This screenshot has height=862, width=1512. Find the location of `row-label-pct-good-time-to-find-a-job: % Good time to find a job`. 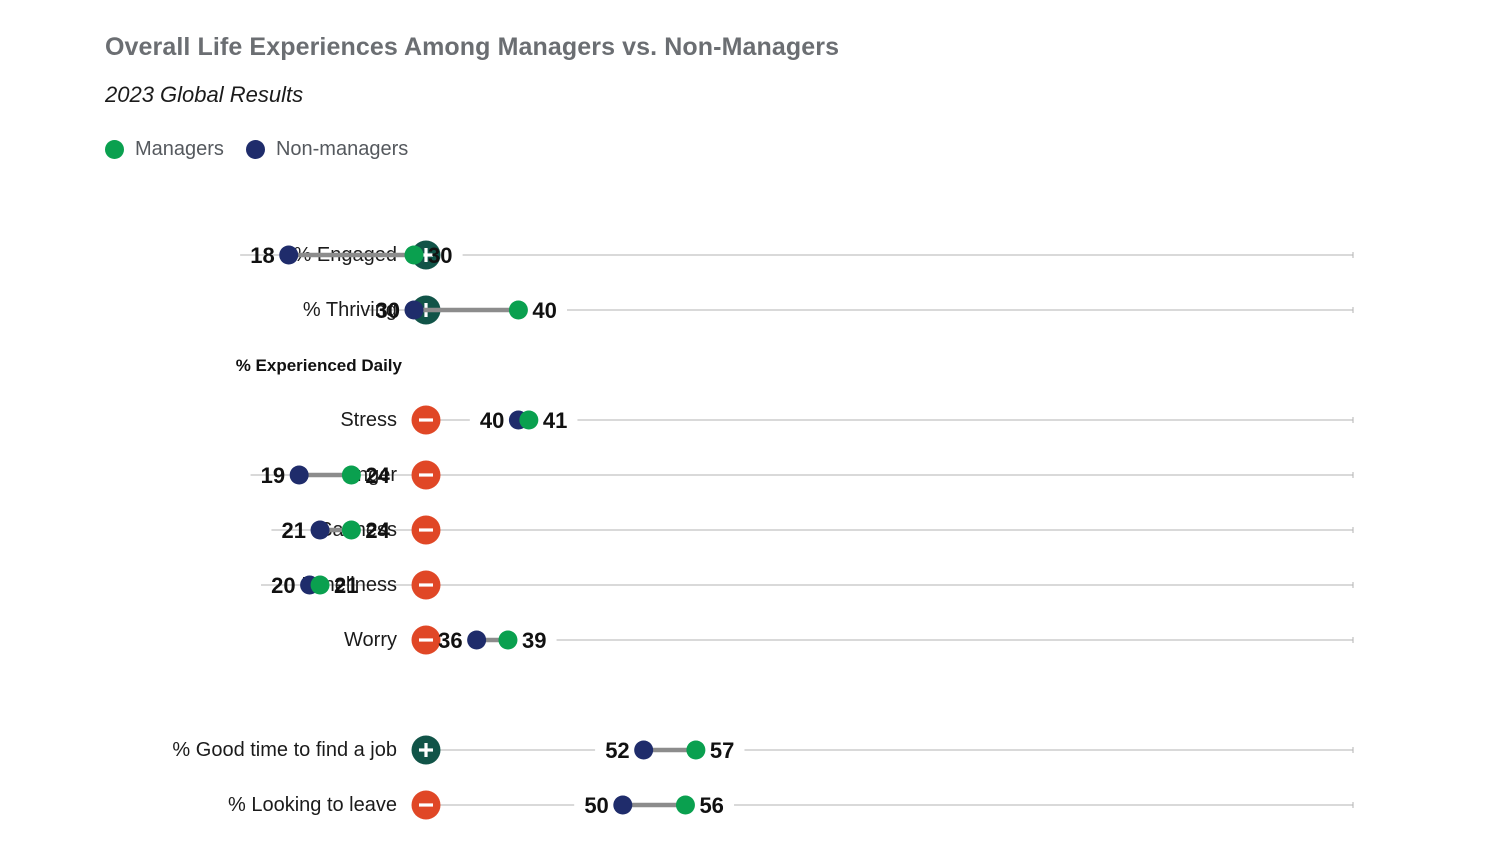

row-label-pct-good-time-to-find-a-job: % Good time to find a job is located at coordinates (284, 750).